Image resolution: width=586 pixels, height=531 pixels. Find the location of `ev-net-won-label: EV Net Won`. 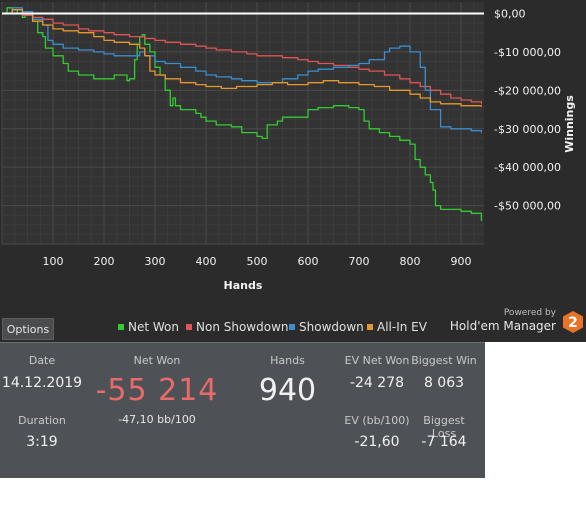

ev-net-won-label: EV Net Won is located at coordinates (377, 360).